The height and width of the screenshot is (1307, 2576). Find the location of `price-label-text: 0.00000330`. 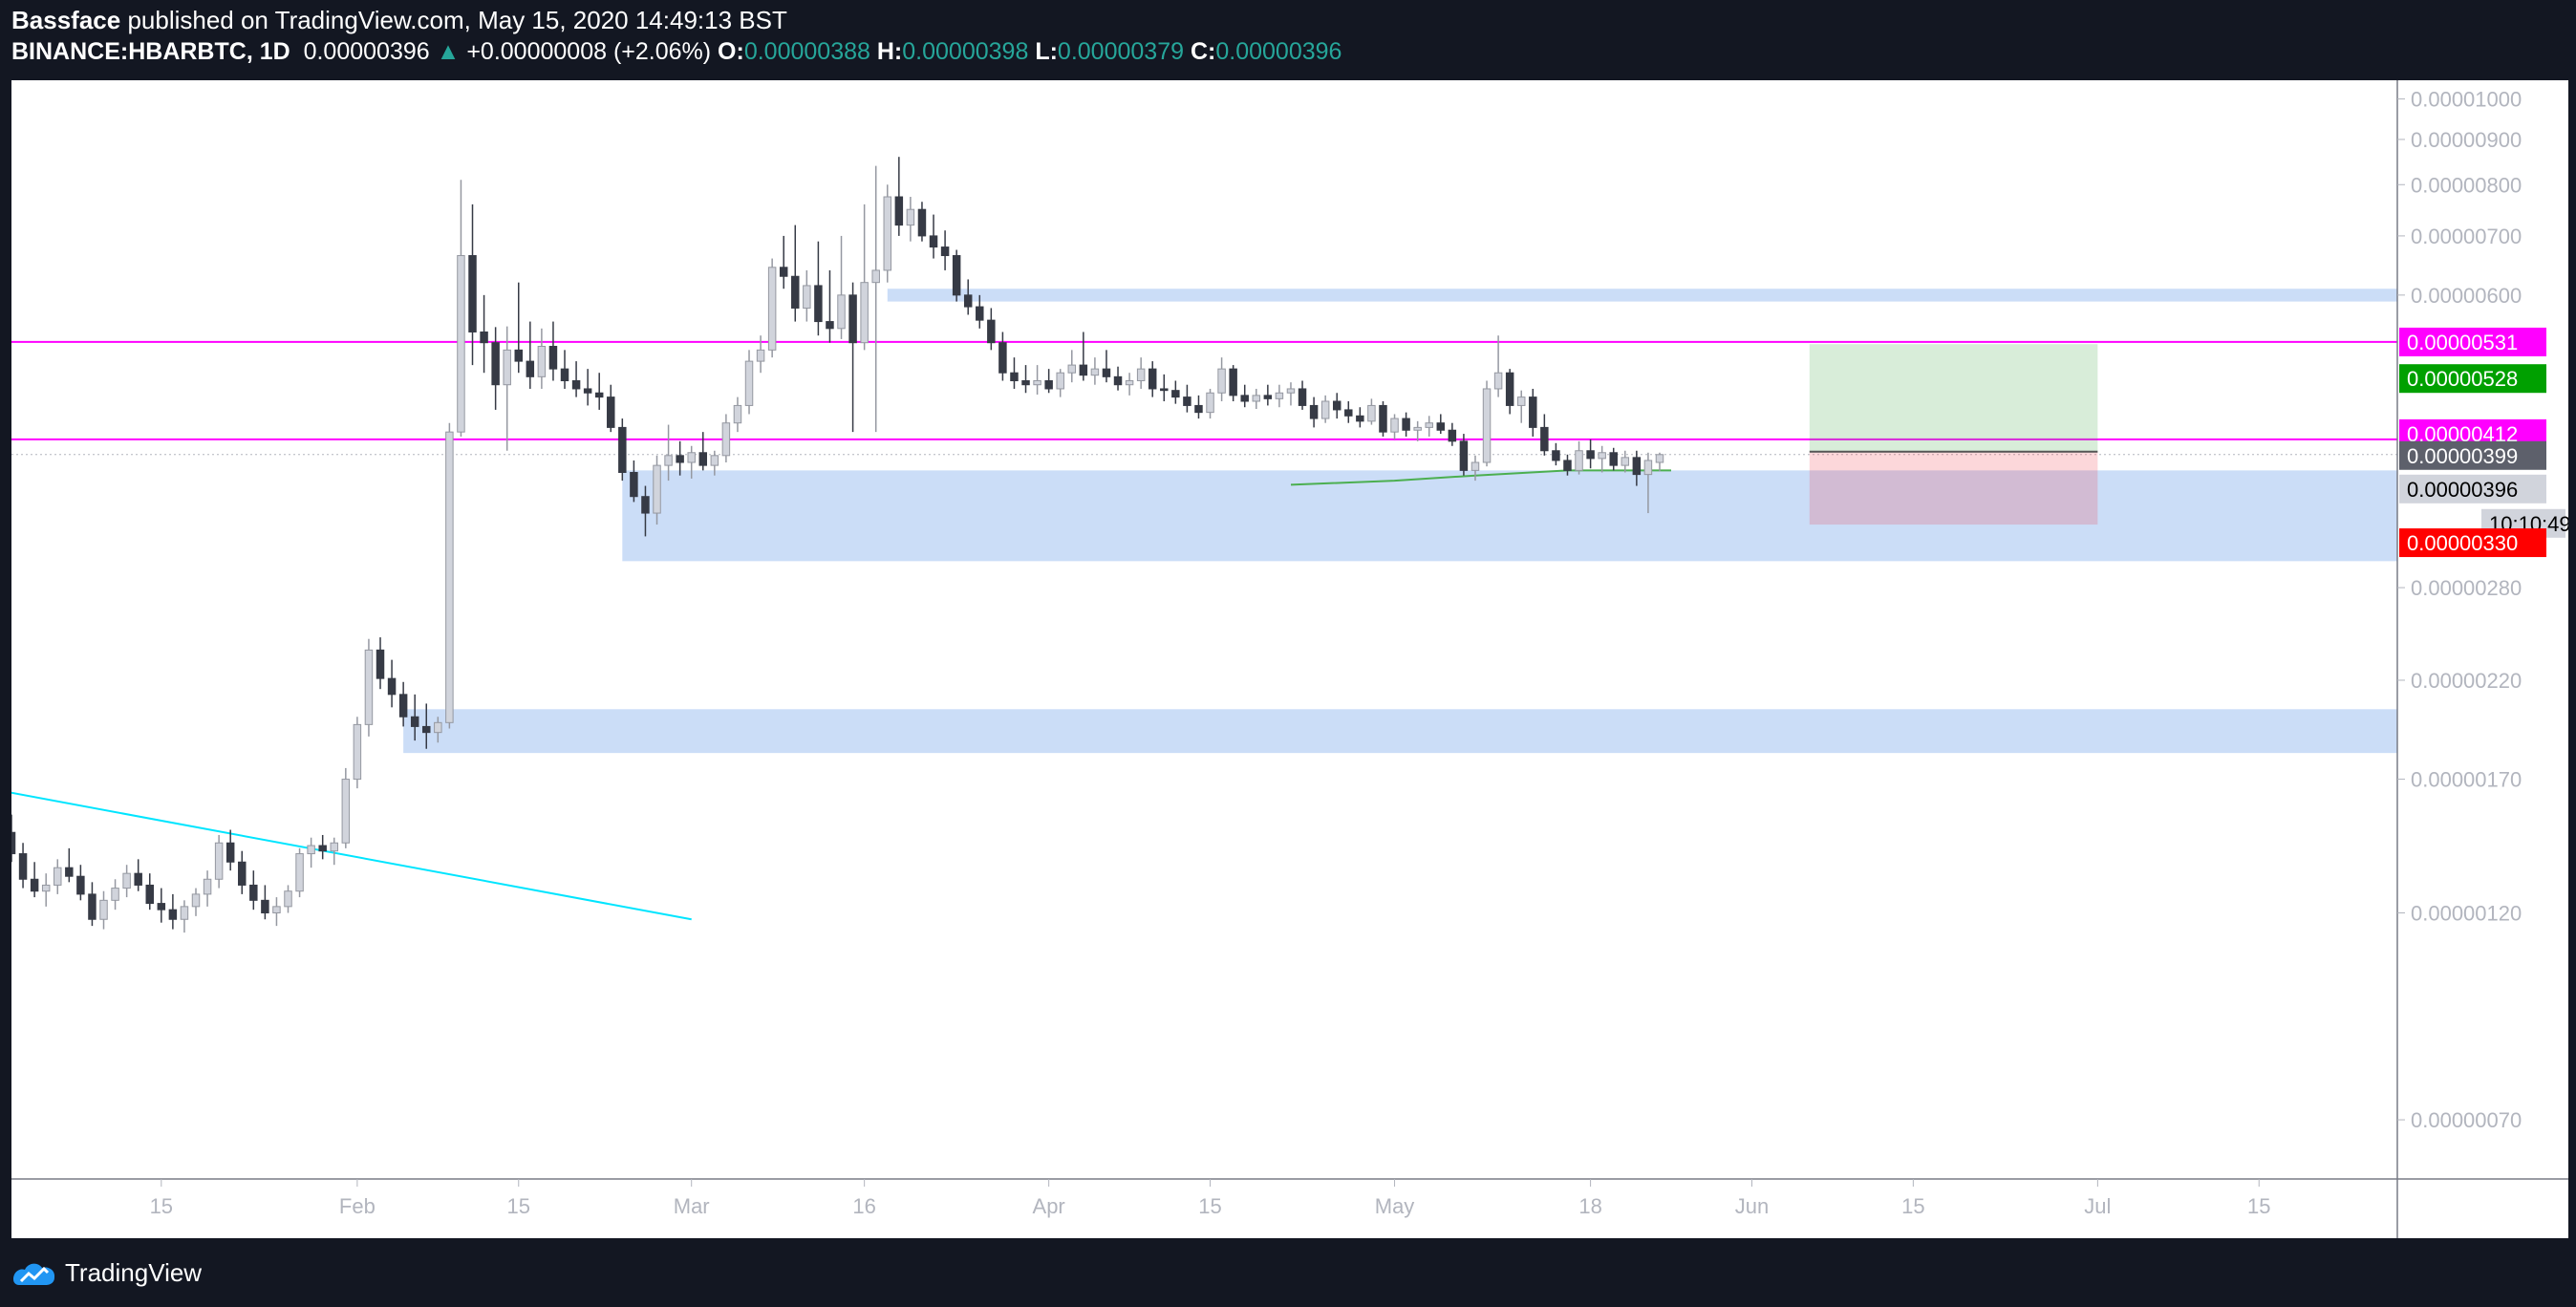

price-label-text: 0.00000330 is located at coordinates (2462, 543).